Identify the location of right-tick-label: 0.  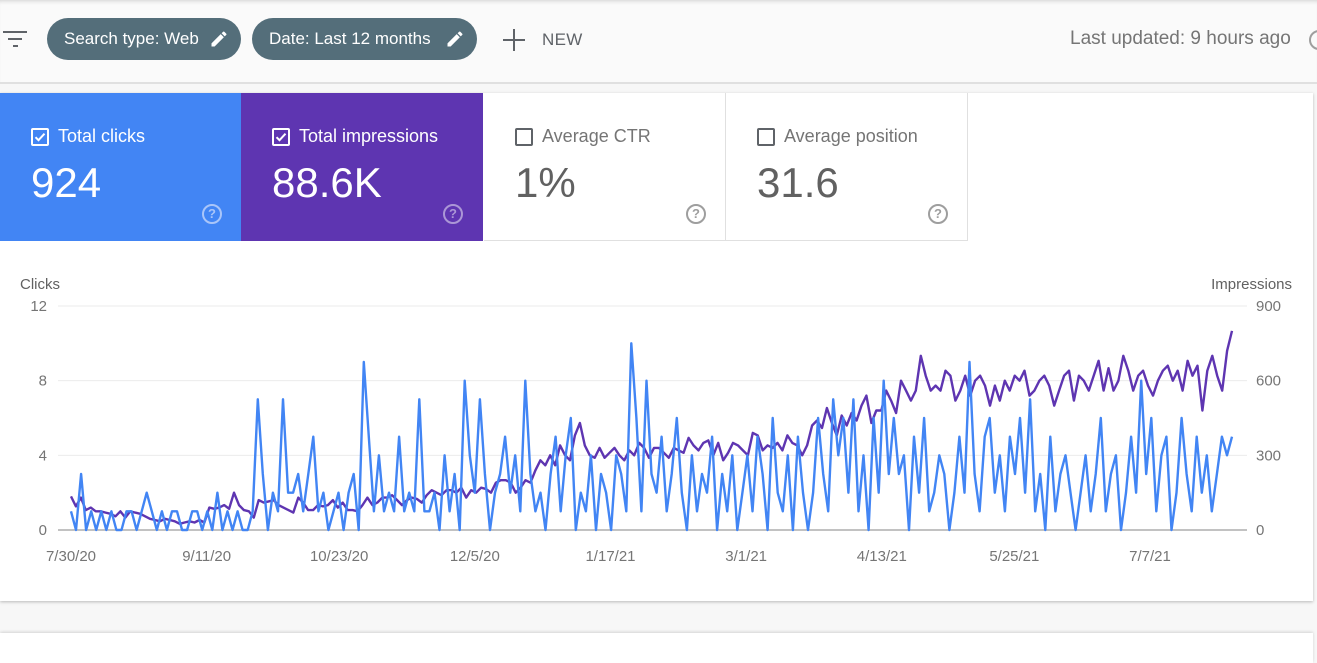
(1260, 530).